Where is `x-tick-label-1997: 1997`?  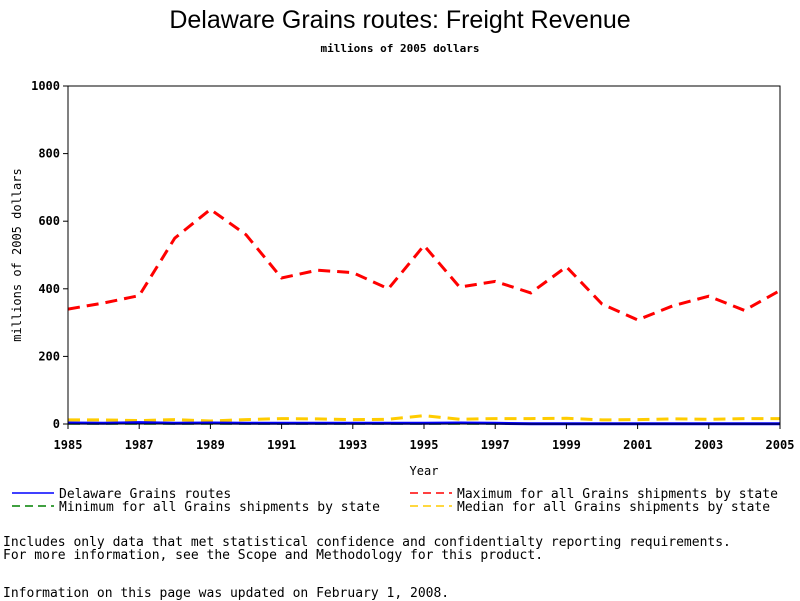 x-tick-label-1997: 1997 is located at coordinates (495, 445).